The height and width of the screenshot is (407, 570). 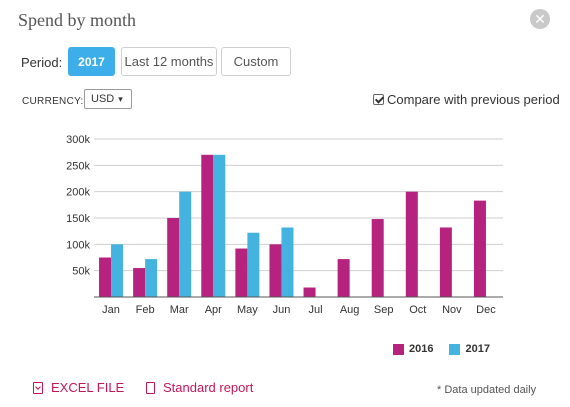 What do you see at coordinates (309, 292) in the screenshot?
I see `bar-2016-jul` at bounding box center [309, 292].